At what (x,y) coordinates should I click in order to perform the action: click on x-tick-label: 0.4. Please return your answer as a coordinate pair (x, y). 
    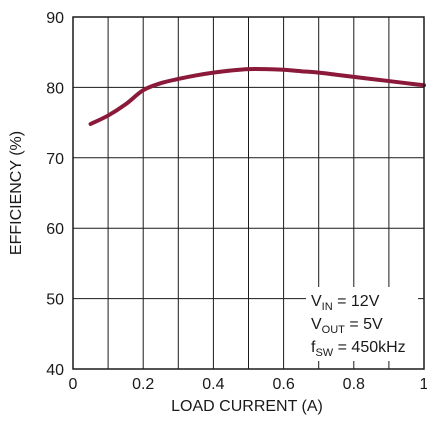
    Looking at the image, I should click on (213, 384).